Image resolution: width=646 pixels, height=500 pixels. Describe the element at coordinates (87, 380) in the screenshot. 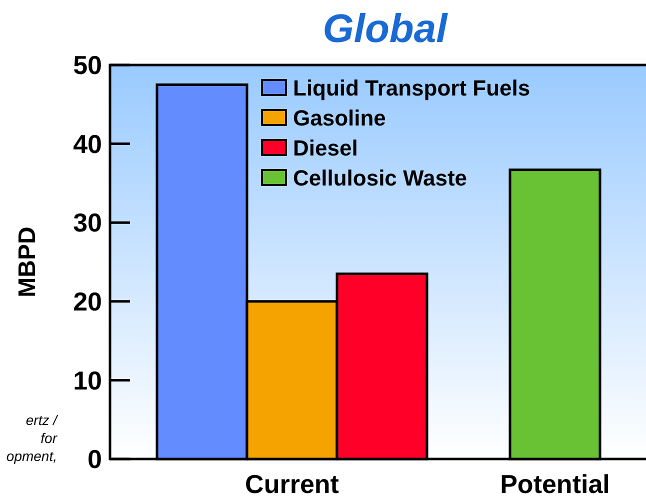

I see `y-tick-label: 10` at that location.